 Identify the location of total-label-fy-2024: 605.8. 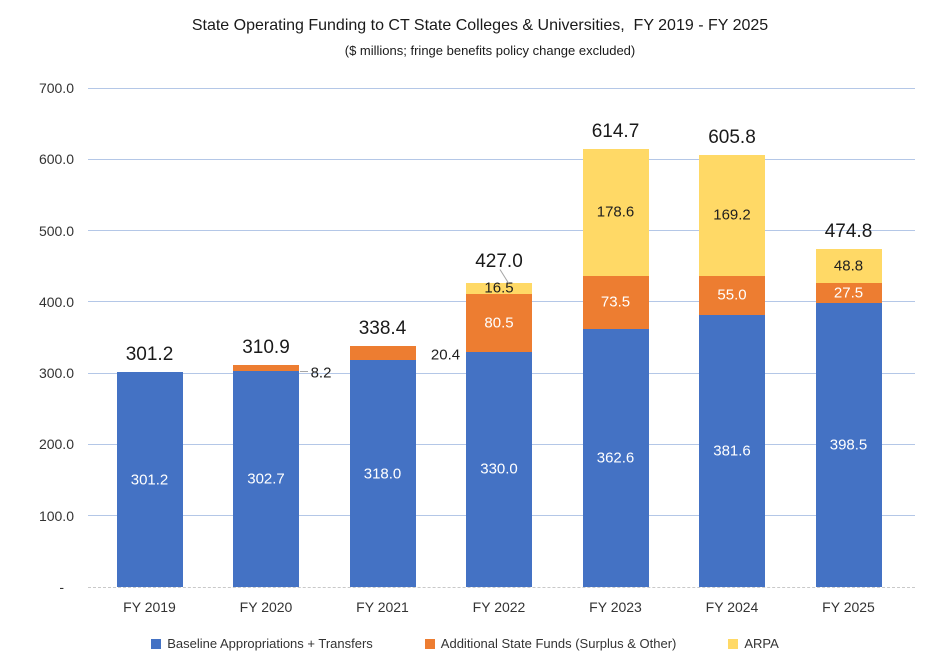
(732, 138).